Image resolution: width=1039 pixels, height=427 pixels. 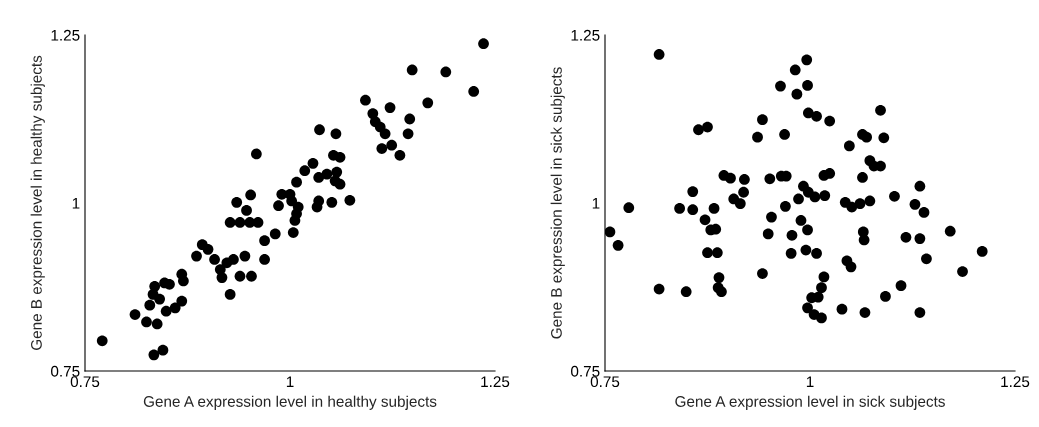 What do you see at coordinates (37, 202) in the screenshot?
I see `y-axis-title: Gene B expression level in healthy subjects` at bounding box center [37, 202].